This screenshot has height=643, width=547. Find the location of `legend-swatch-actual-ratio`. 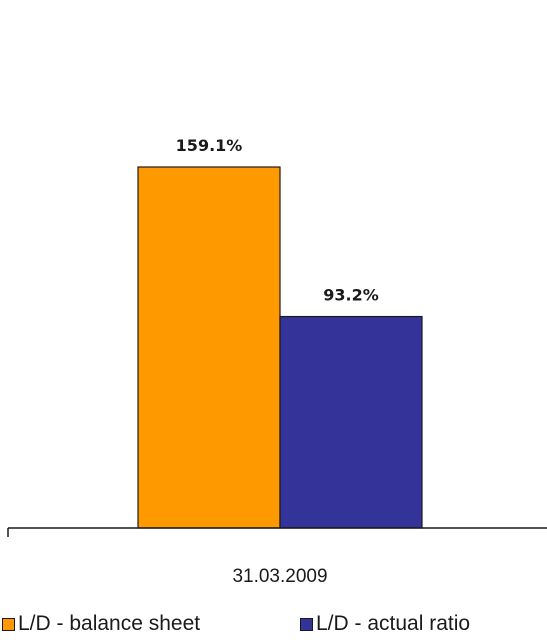

legend-swatch-actual-ratio is located at coordinates (306, 624).